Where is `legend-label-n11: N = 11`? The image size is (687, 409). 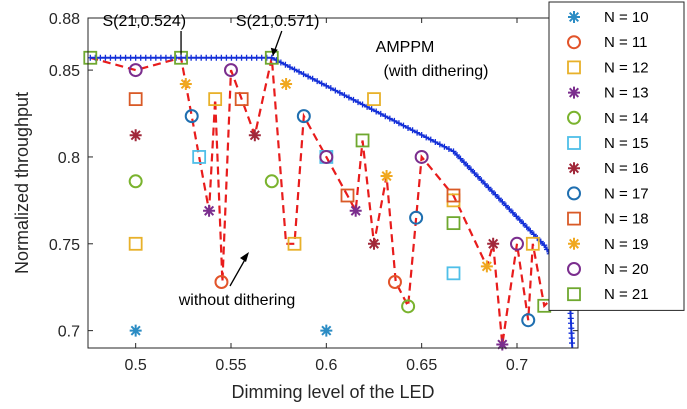
legend-label-n11: N = 11 is located at coordinates (626, 42).